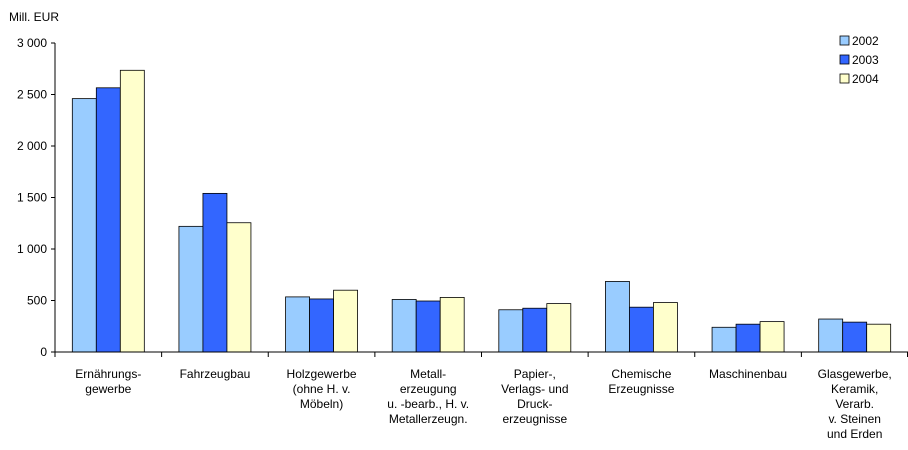  I want to click on legend-swatch-2003, so click(844, 59).